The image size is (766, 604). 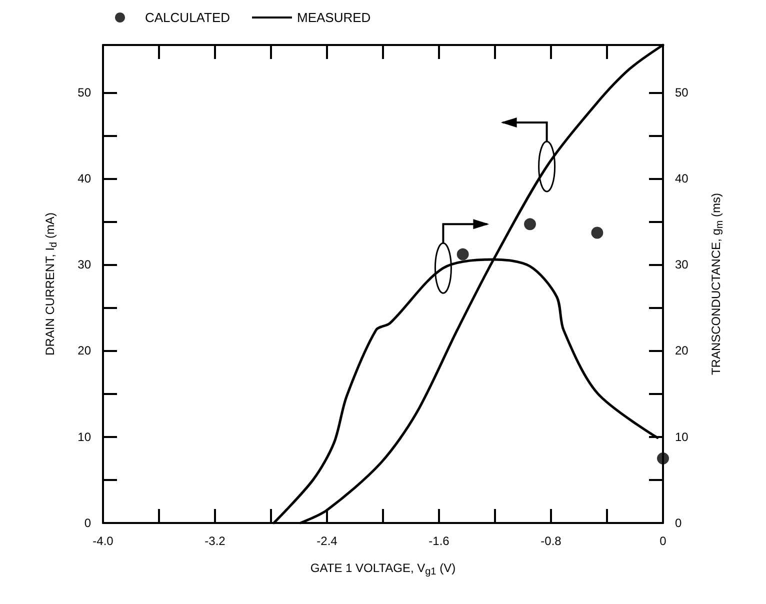 I want to click on y-tick-label: 30, so click(x=85, y=265).